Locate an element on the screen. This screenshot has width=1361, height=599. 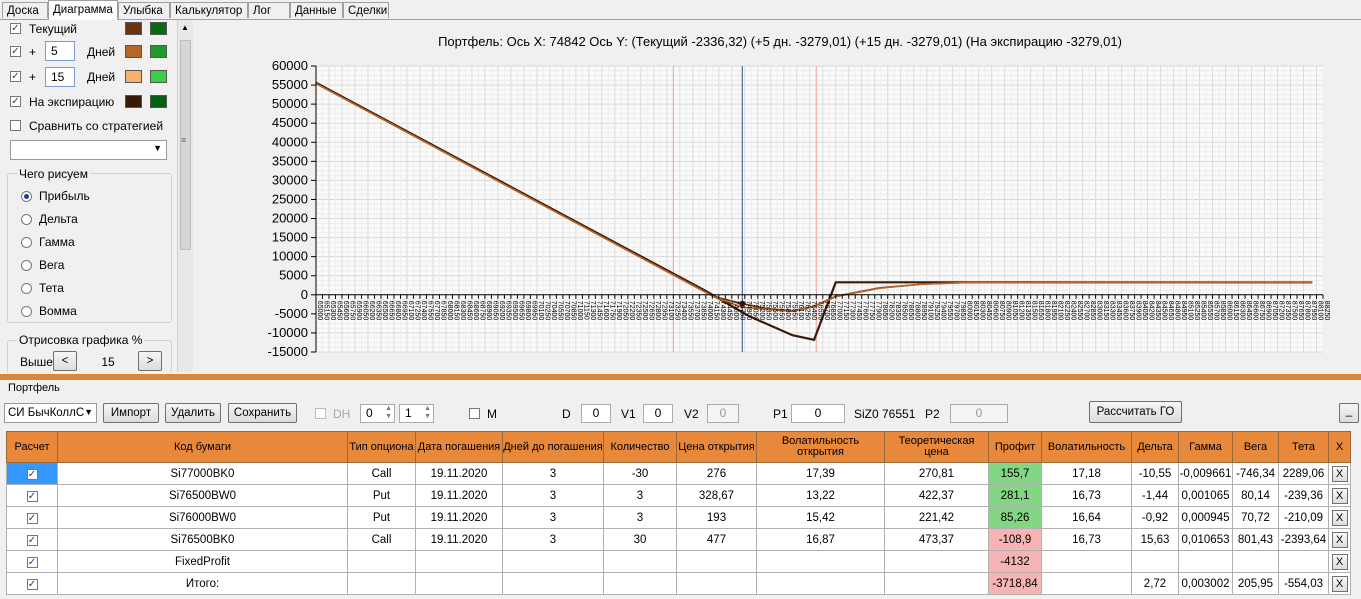
col-header-qty: Количество is located at coordinates (640, 447).